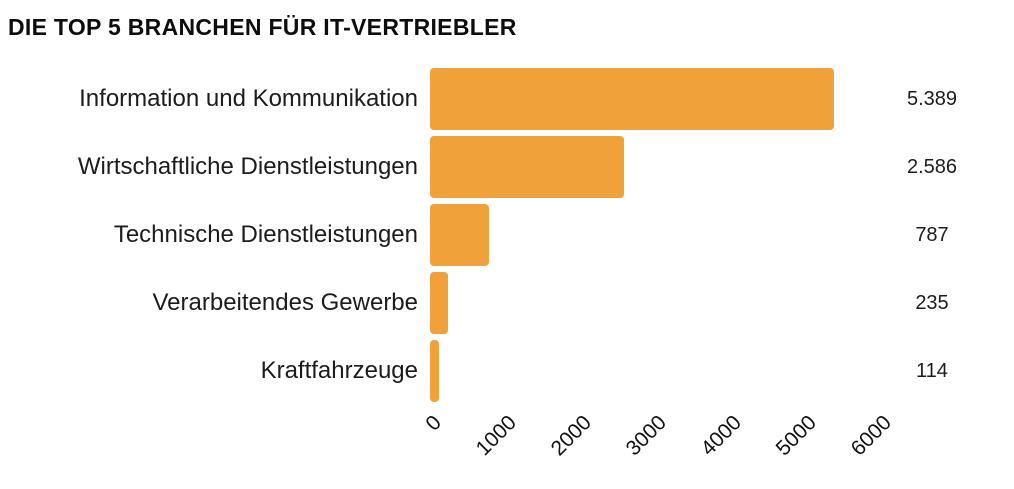 Image resolution: width=1014 pixels, height=489 pixels. What do you see at coordinates (285, 302) in the screenshot?
I see `category-label: Verarbeitendes Gewerbe` at bounding box center [285, 302].